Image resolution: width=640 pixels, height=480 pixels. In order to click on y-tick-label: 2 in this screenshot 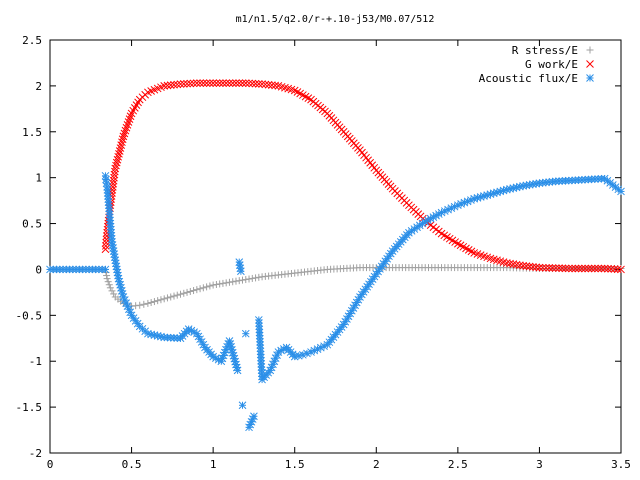, I will do `click(38, 86)`.